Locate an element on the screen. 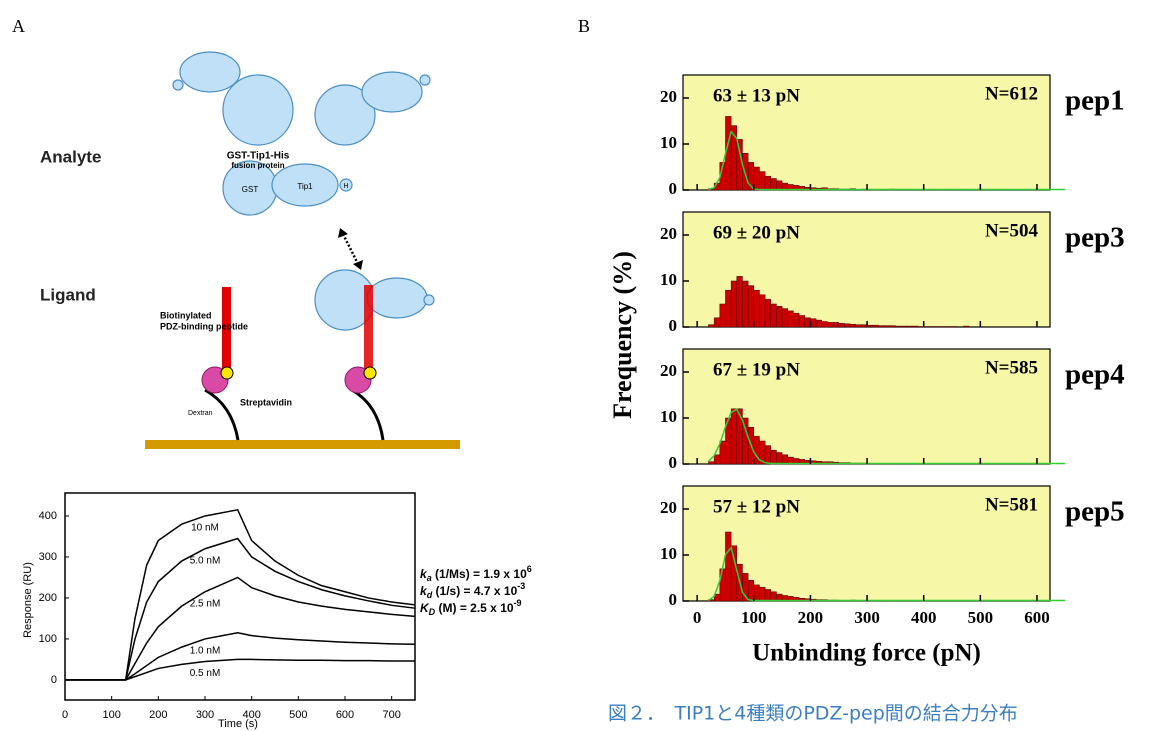 The image size is (1168, 731). y-axis-label: Frequency (%) is located at coordinates (622, 335).